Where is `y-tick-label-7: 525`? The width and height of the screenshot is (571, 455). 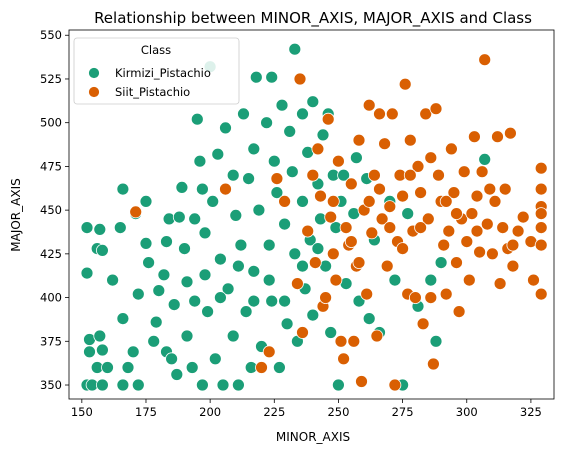
y-tick-label-7: 525 is located at coordinates (51, 79).